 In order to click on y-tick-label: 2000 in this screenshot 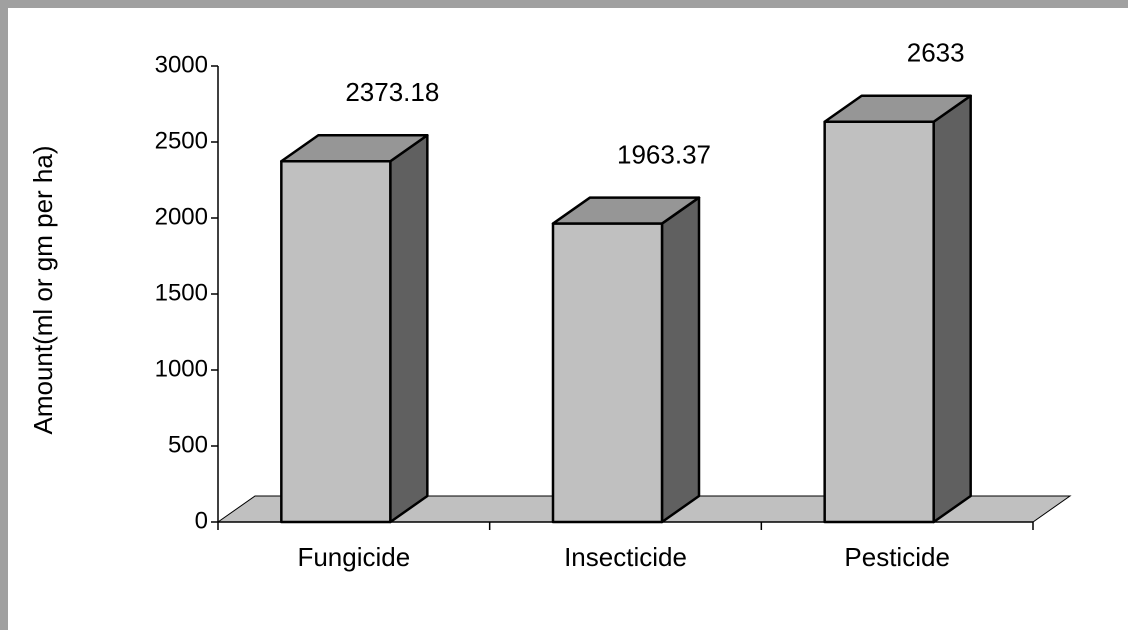, I will do `click(181, 216)`.